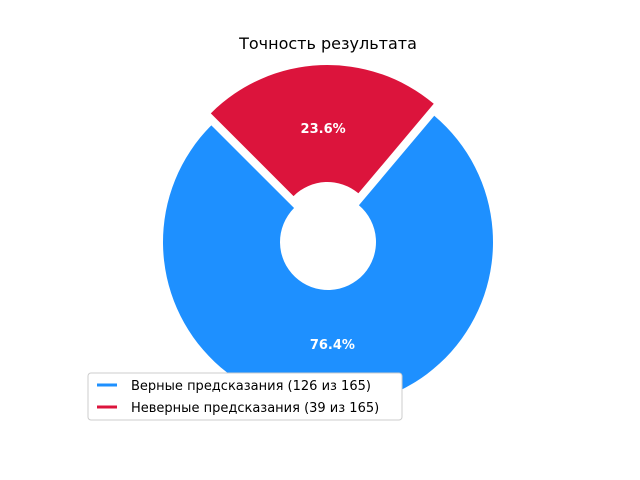 Image resolution: width=640 pixels, height=480 pixels. What do you see at coordinates (332, 345) in the screenshot?
I see `slice-pct-label-0: 76.4%` at bounding box center [332, 345].